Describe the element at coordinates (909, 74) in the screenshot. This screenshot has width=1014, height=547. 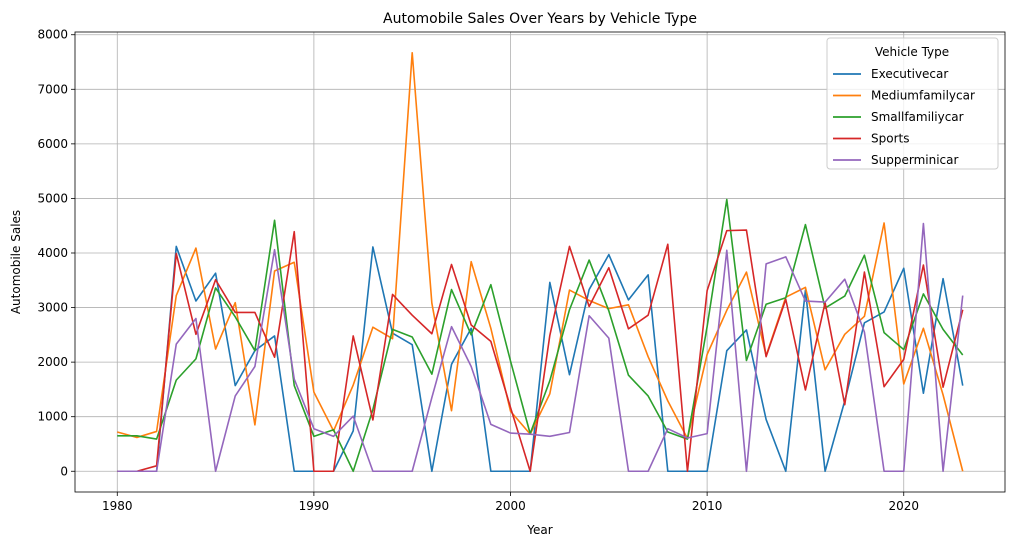
I see `legend-label-executivecar: Executivecar` at that location.